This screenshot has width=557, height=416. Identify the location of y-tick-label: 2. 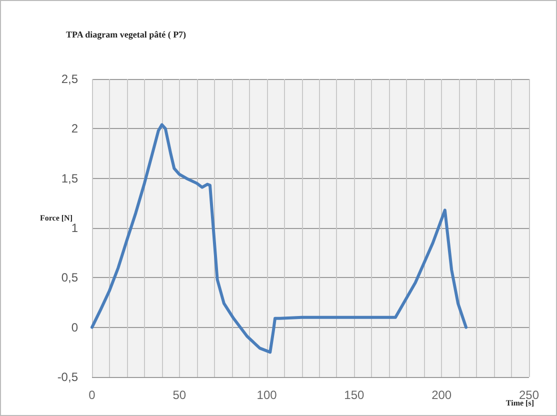
(74, 129).